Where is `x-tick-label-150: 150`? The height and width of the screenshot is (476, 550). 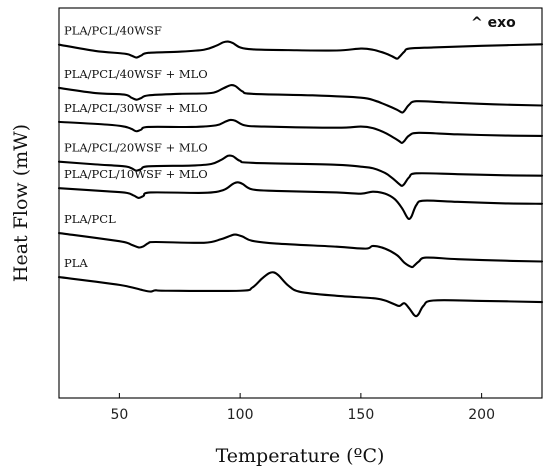 x-tick-label-150: 150 is located at coordinates (361, 415).